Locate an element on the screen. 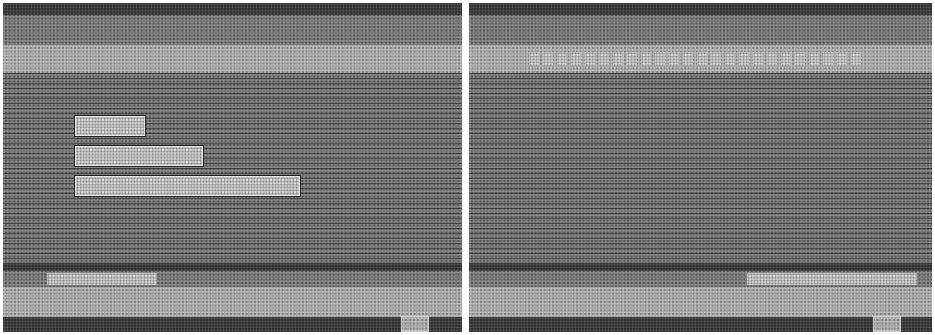 The image size is (935, 335). status-text-right is located at coordinates (832, 279).